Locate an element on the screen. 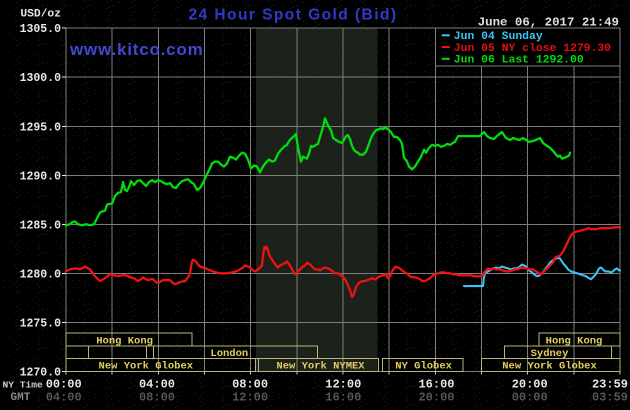 The height and width of the screenshot is (410, 630). svg-text: 03:59 is located at coordinates (610, 397).